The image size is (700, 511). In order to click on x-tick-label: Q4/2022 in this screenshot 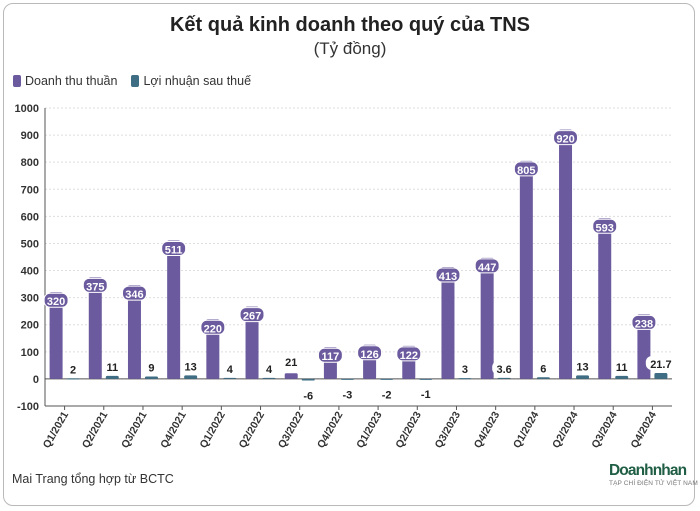, I will do `click(330, 429)`.